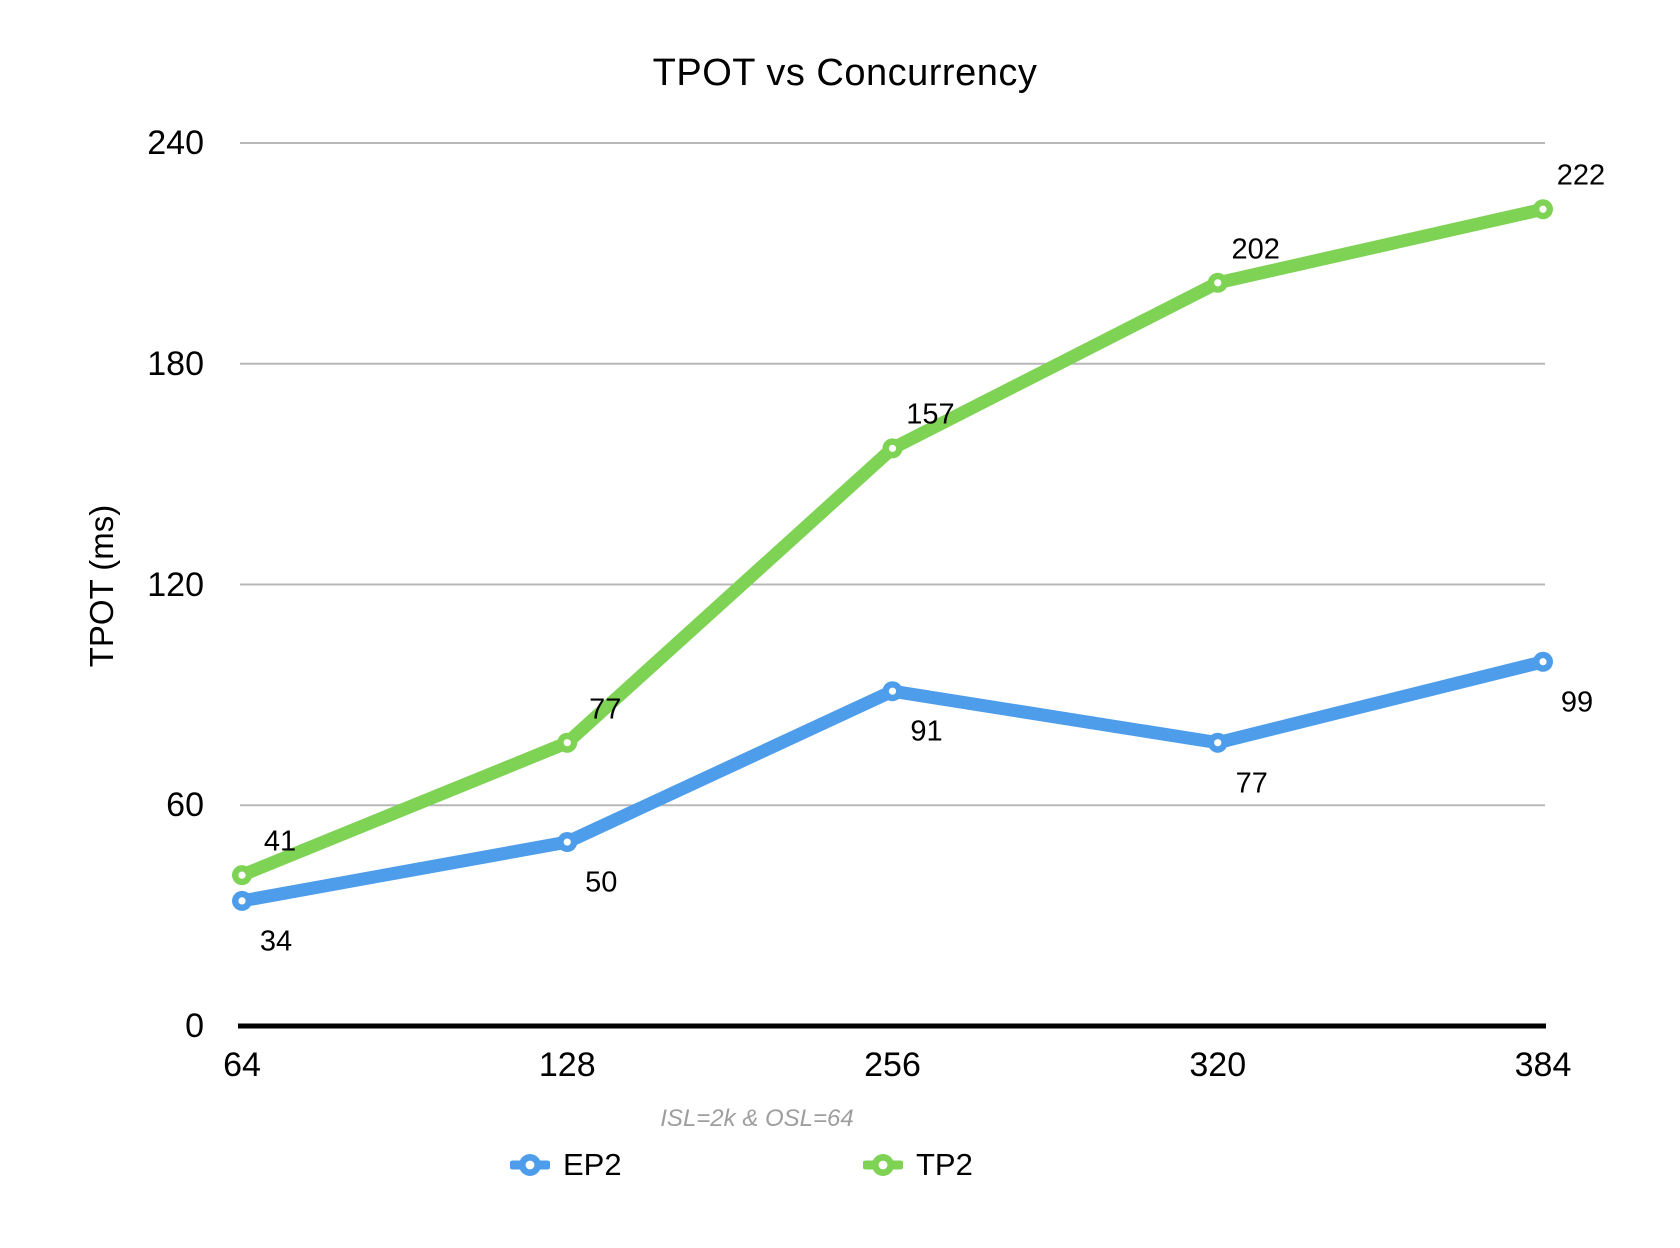 The image size is (1680, 1248). Describe the element at coordinates (892, 1065) in the screenshot. I see `x-tick-label-256: 256` at that location.